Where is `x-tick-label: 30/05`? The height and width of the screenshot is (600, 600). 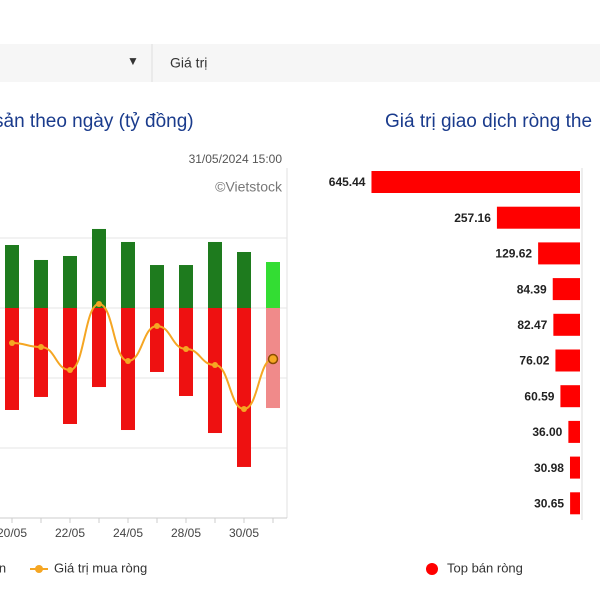
x-tick-label: 30/05 is located at coordinates (244, 533).